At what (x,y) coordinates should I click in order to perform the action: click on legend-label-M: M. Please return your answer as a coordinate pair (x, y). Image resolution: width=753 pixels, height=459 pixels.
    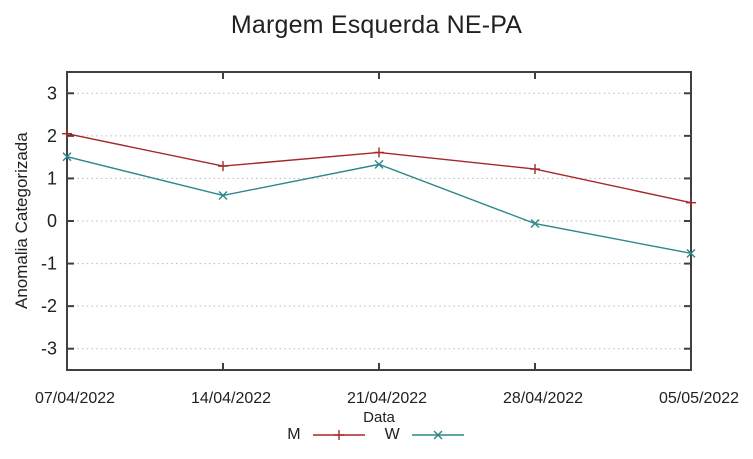
    Looking at the image, I should click on (294, 434).